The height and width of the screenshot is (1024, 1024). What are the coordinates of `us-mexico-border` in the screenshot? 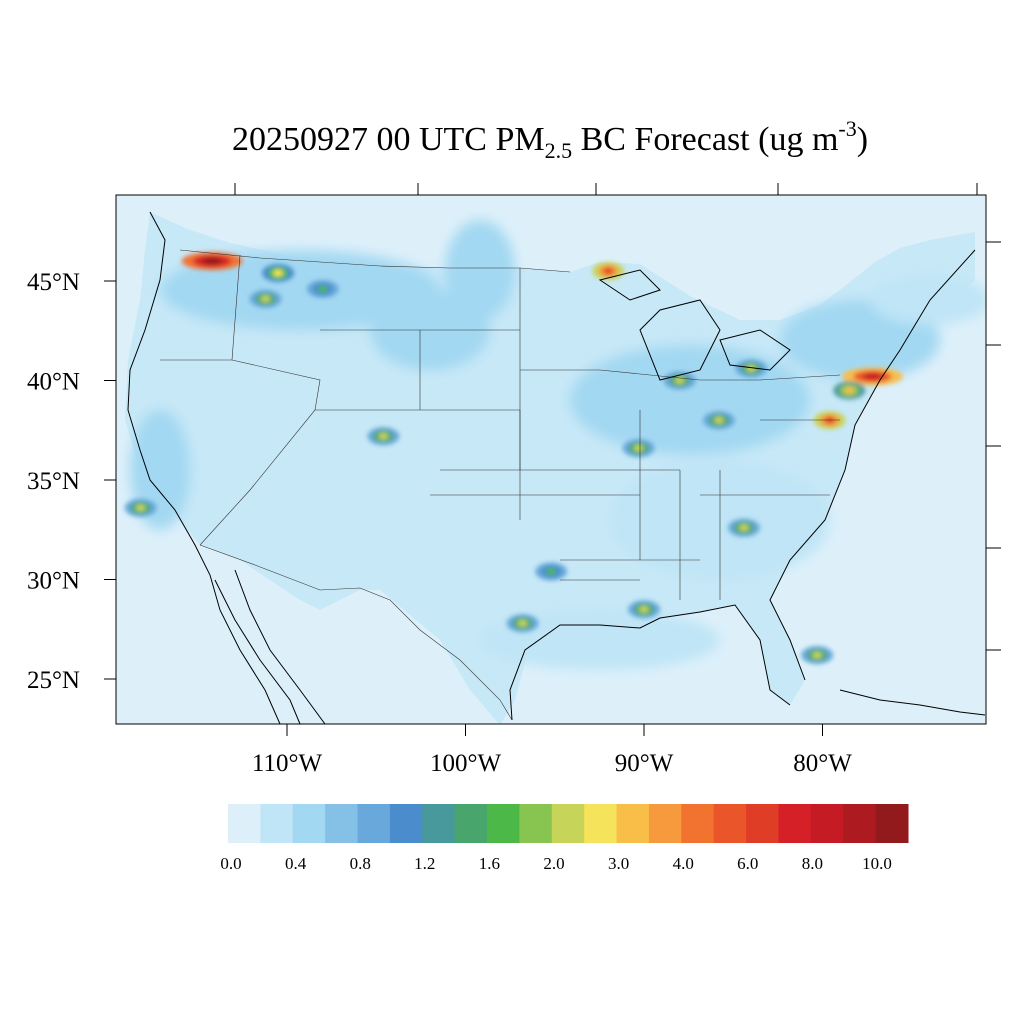 It's located at (356, 632).